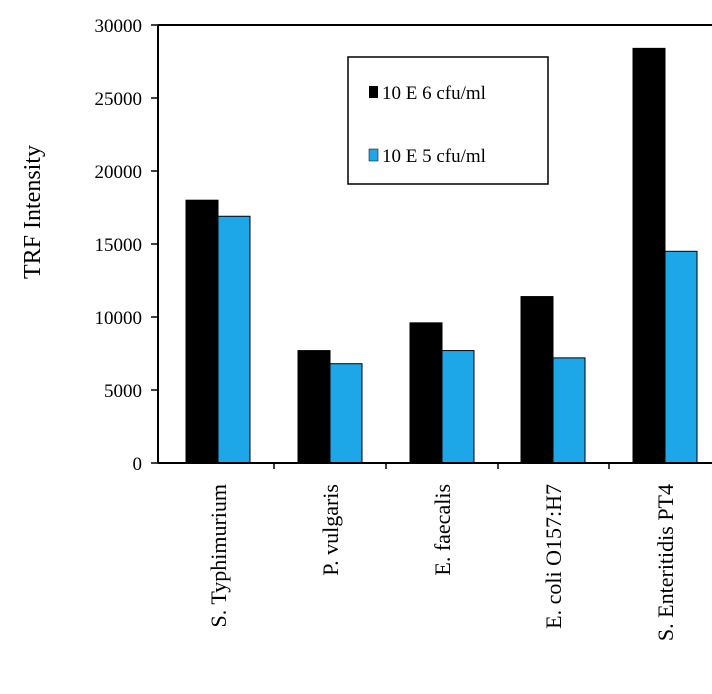 The height and width of the screenshot is (694, 712). What do you see at coordinates (119, 26) in the screenshot?
I see `y-tick-label: 30000` at bounding box center [119, 26].